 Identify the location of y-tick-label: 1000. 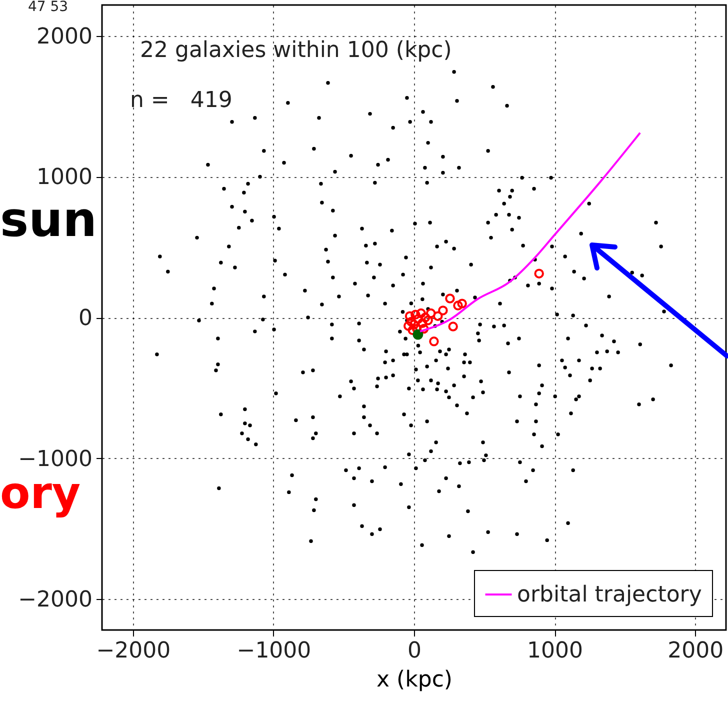
(64, 177).